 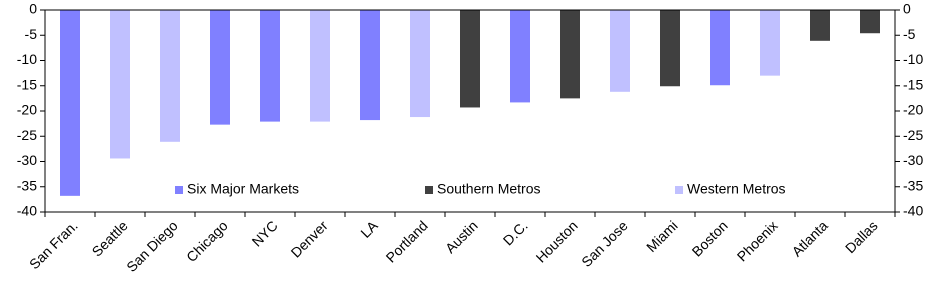 What do you see at coordinates (515, 232) in the screenshot?
I see `x-tick-label: D.C.` at bounding box center [515, 232].